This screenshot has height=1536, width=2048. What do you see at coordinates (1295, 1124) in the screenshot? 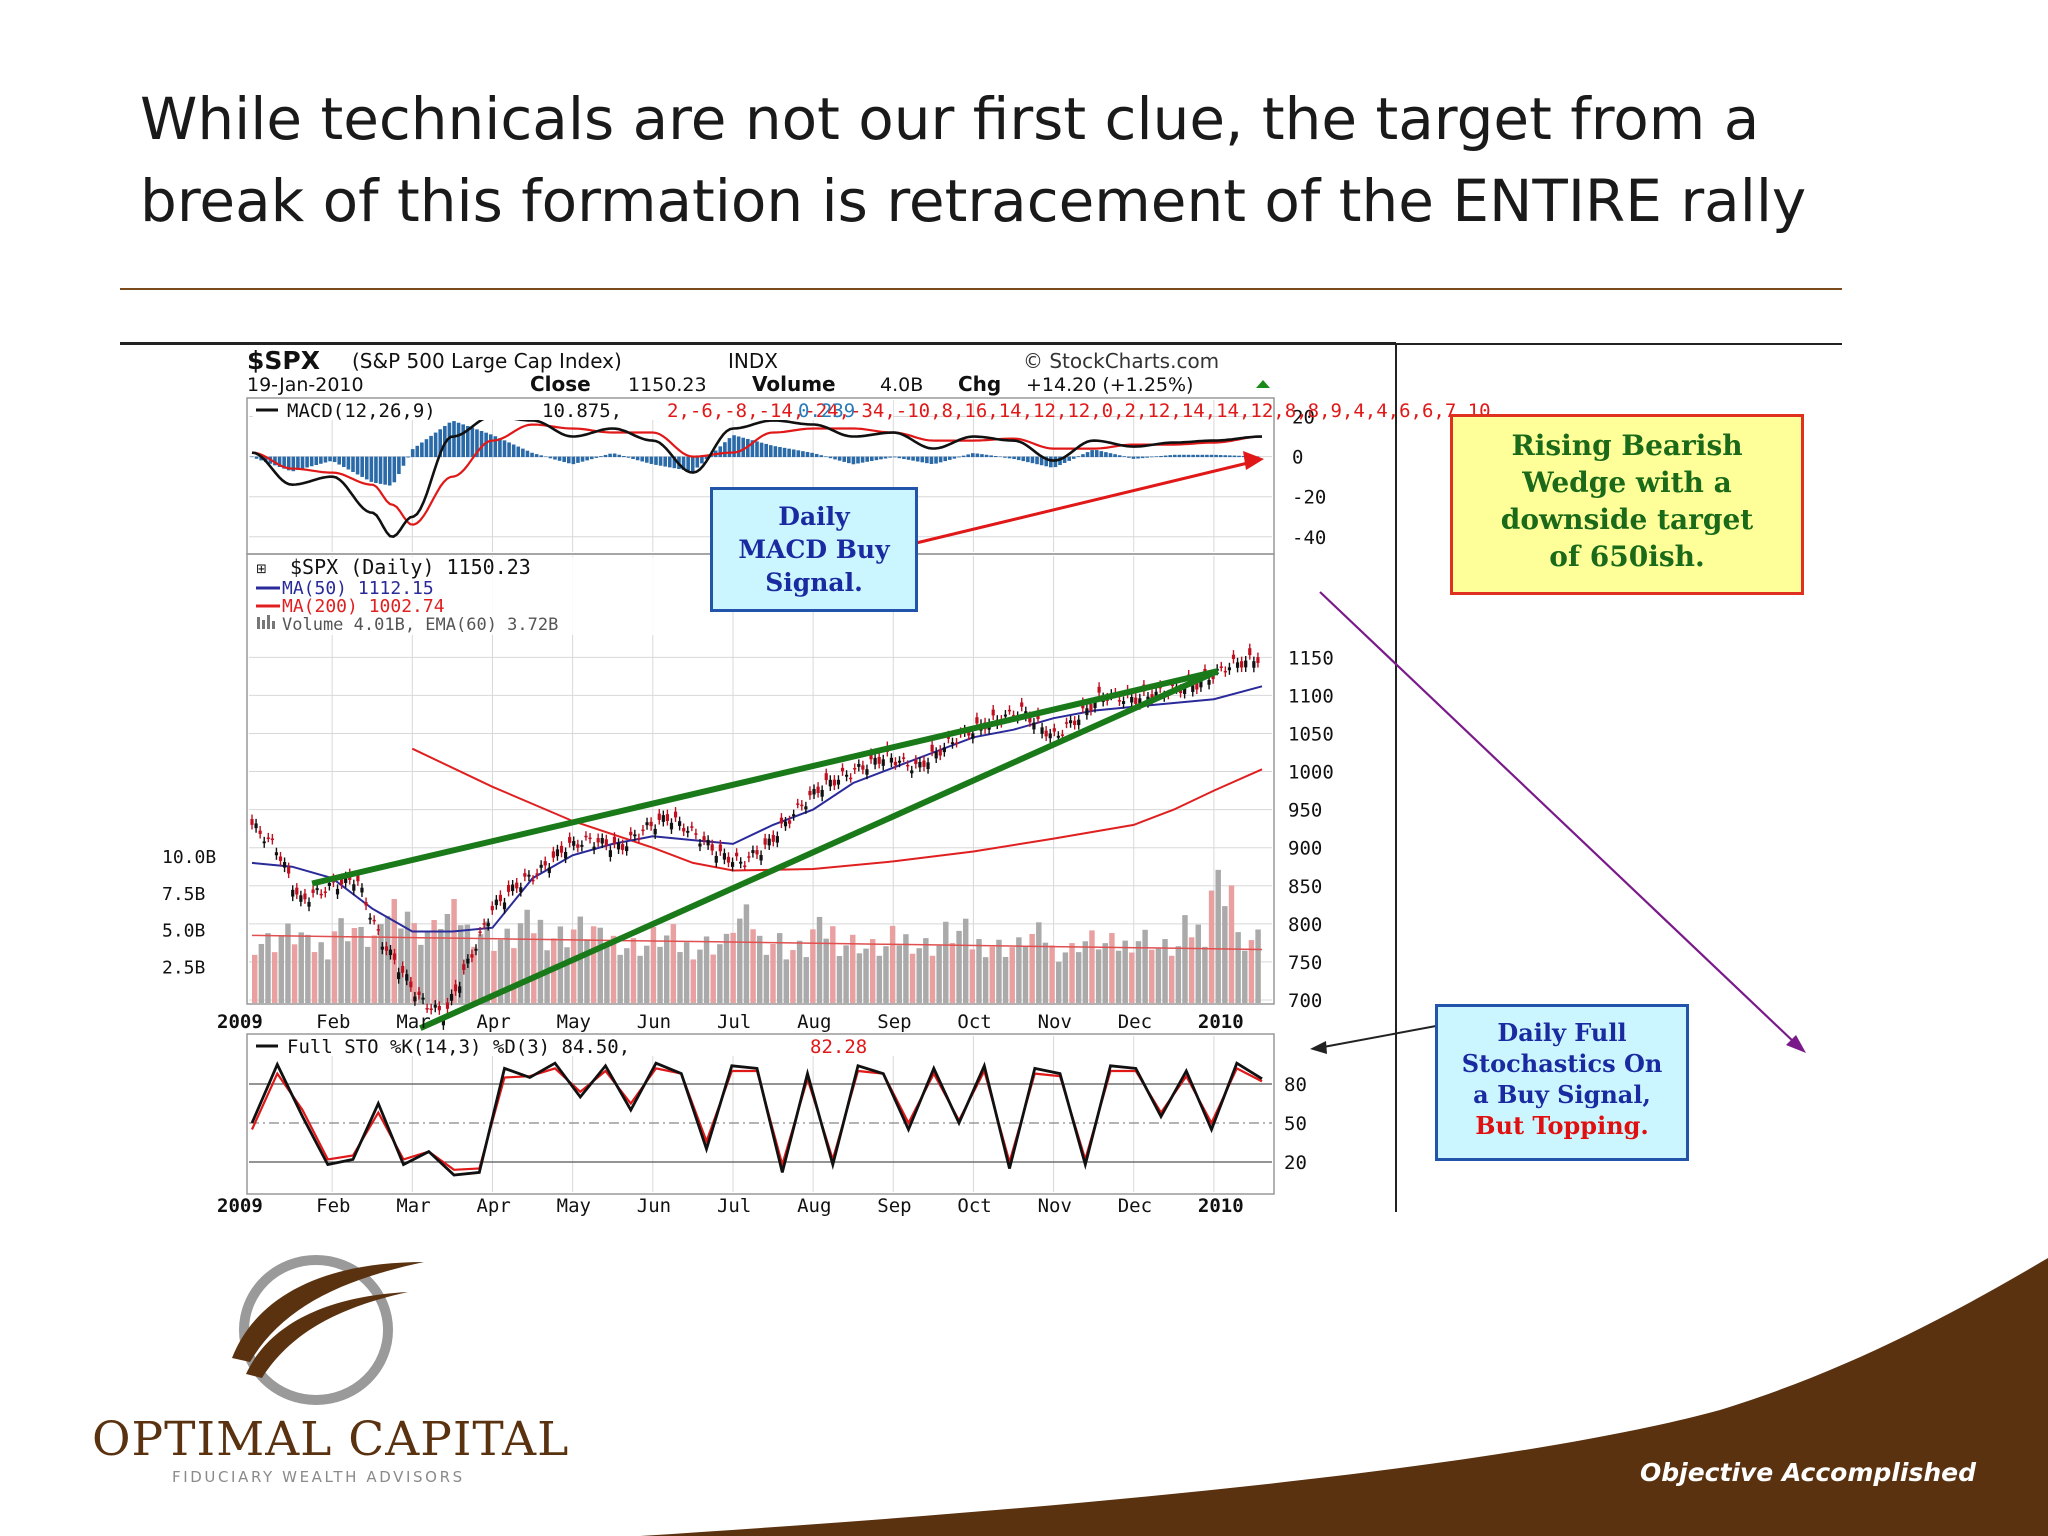
I see `stochastic-axis-ticks: 80 50 20` at bounding box center [1295, 1124].